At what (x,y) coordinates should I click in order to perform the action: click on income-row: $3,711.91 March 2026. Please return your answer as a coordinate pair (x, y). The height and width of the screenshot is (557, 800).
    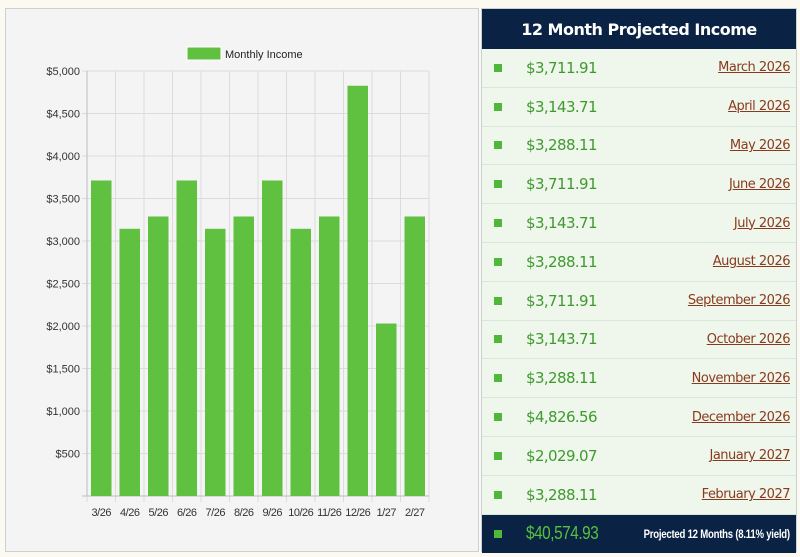
    Looking at the image, I should click on (639, 68).